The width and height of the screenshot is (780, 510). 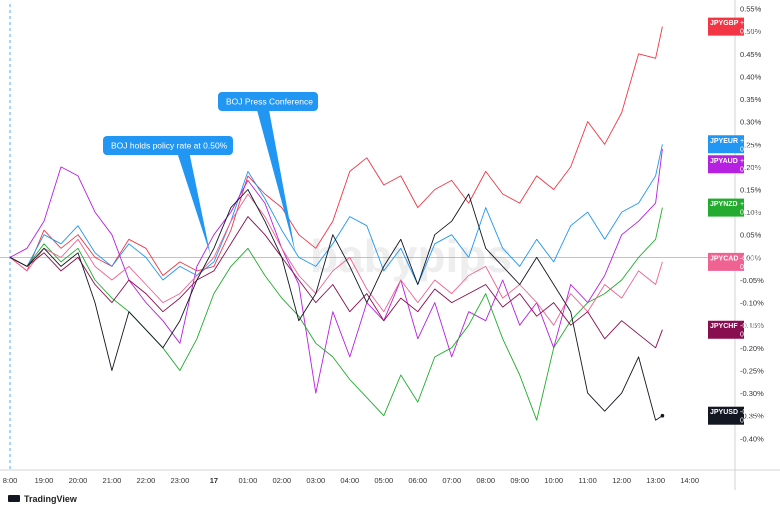 I want to click on x-tick-label: 17, so click(x=214, y=480).